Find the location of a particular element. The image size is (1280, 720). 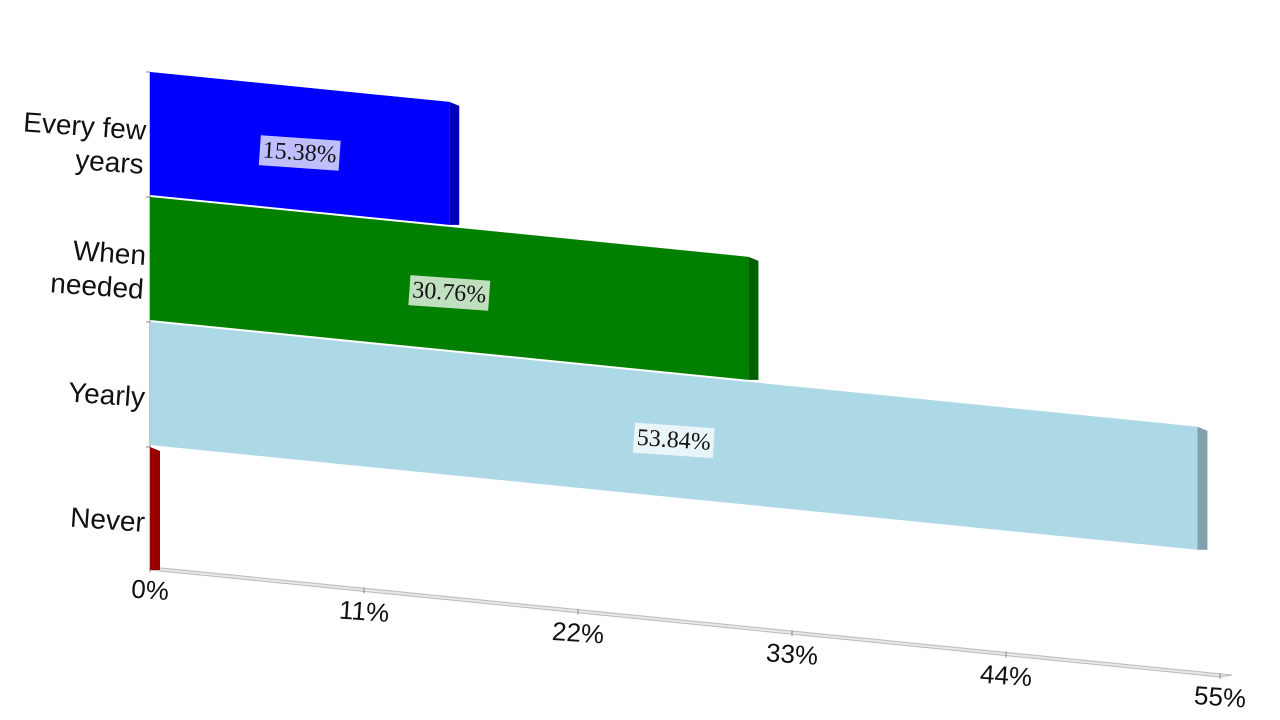

x-tick-label: 55% is located at coordinates (1220, 697).